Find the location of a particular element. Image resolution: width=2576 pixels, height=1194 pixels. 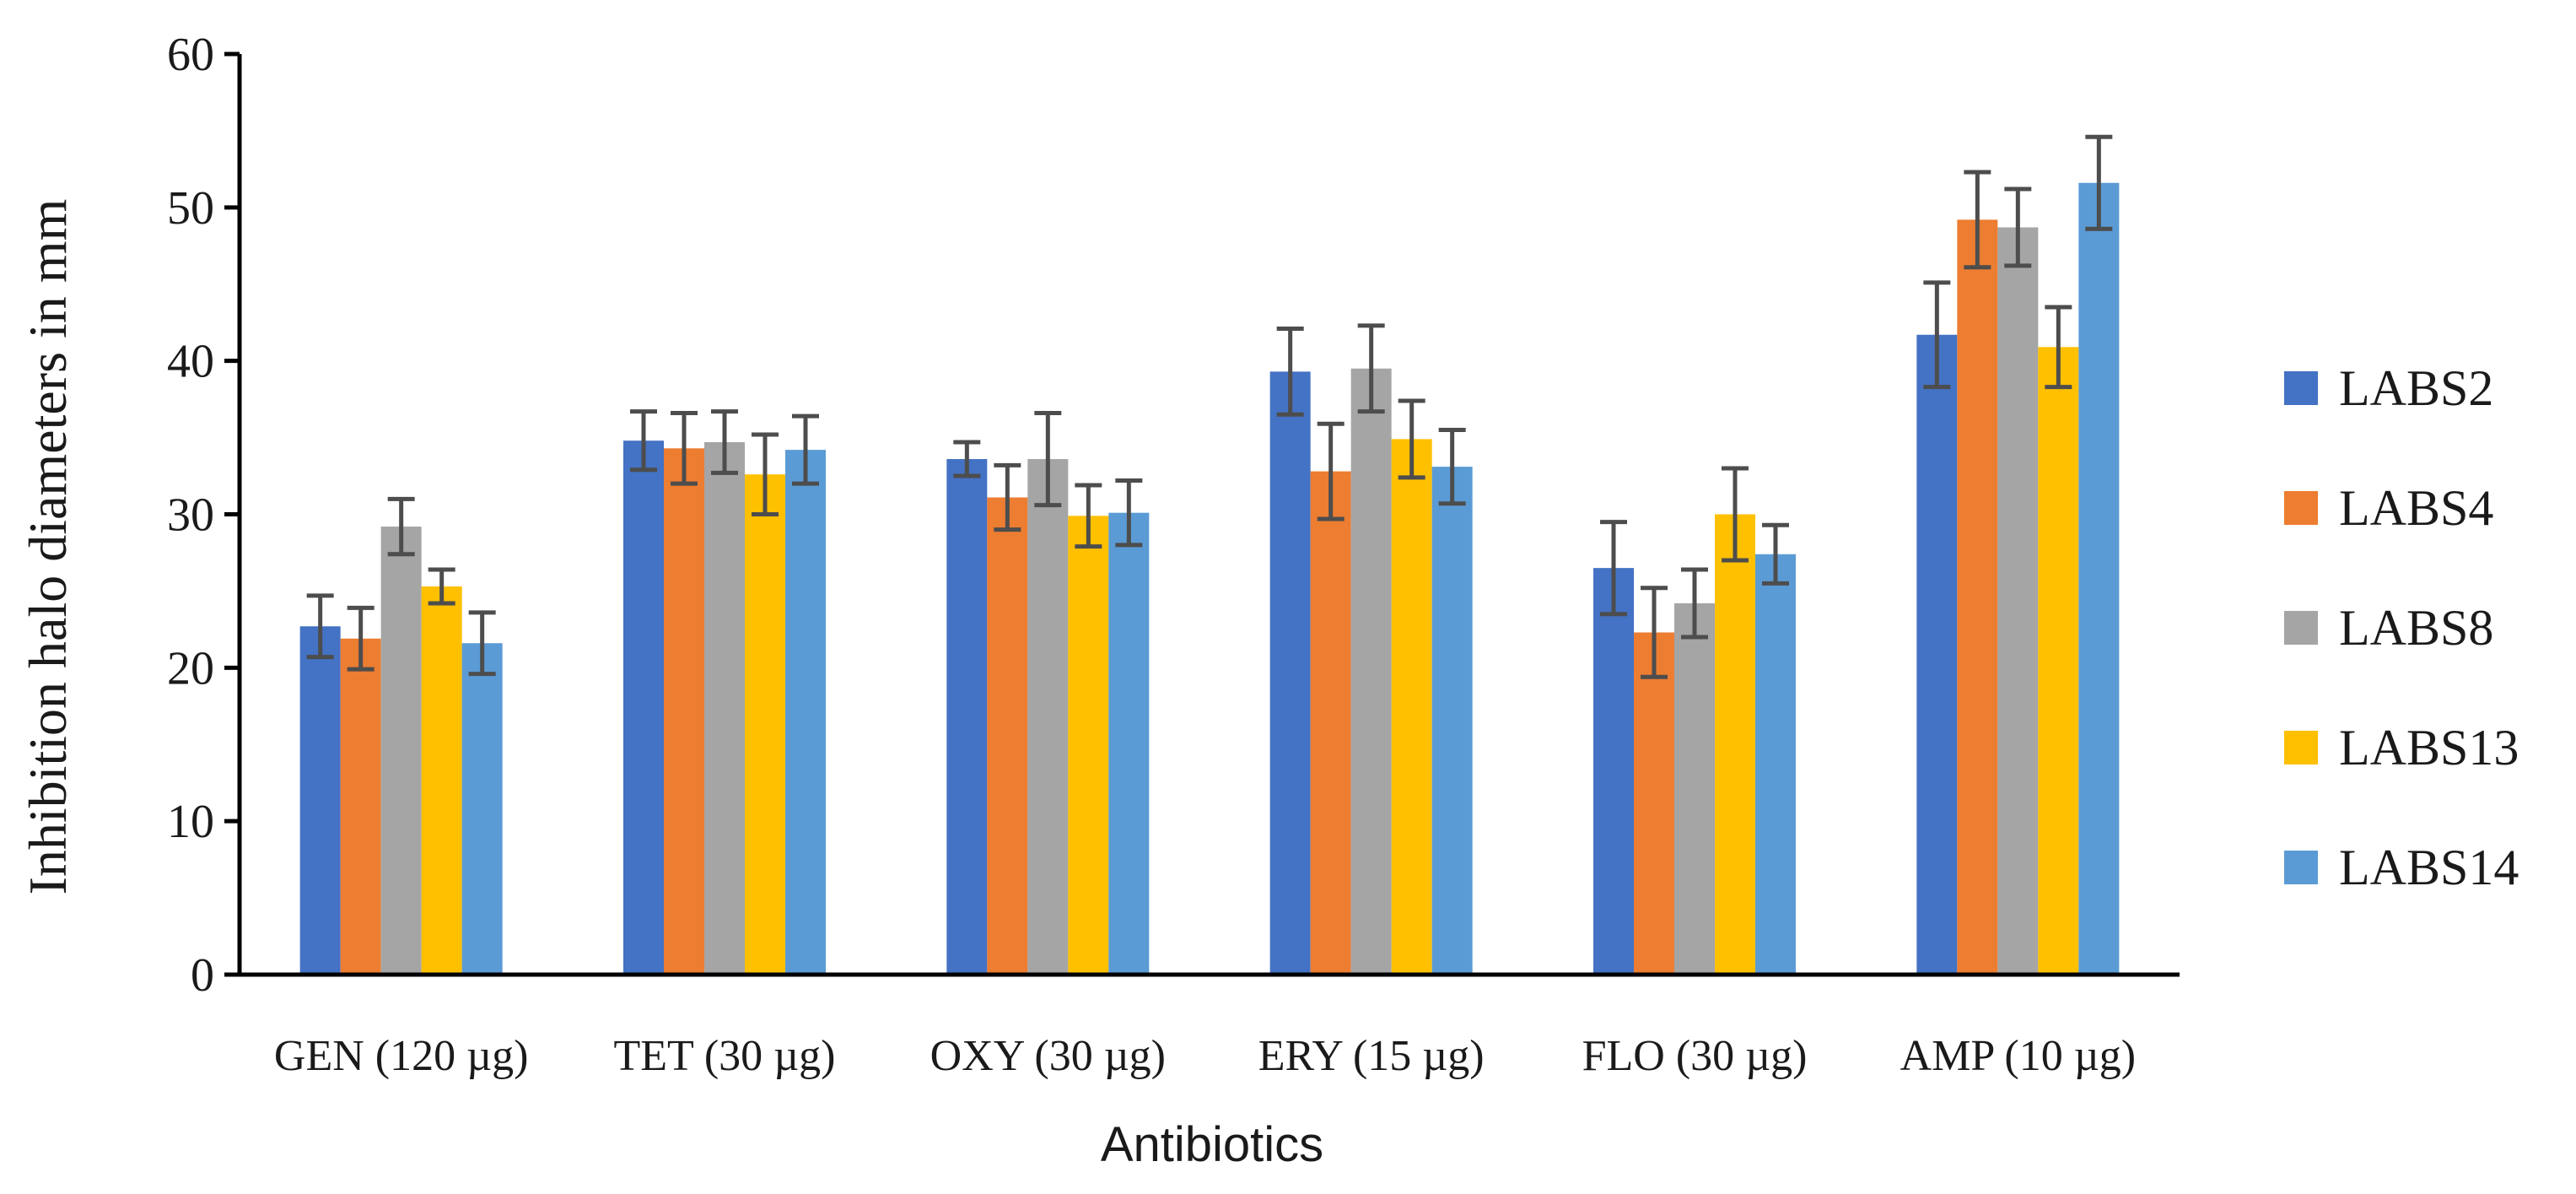

legend-label: LABS2 is located at coordinates (2416, 388).